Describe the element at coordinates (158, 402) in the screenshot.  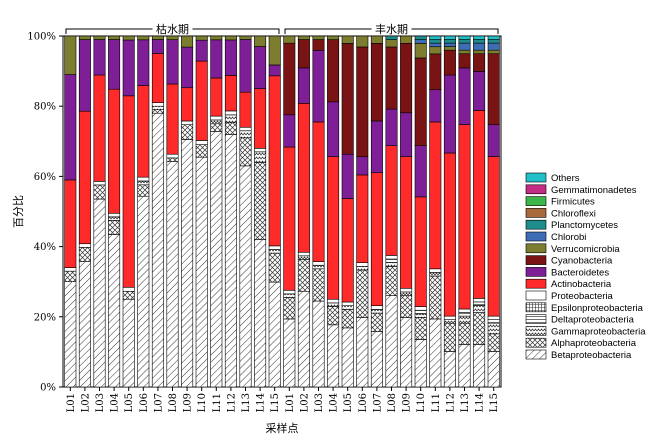
I see `x-tick-label: L07` at that location.